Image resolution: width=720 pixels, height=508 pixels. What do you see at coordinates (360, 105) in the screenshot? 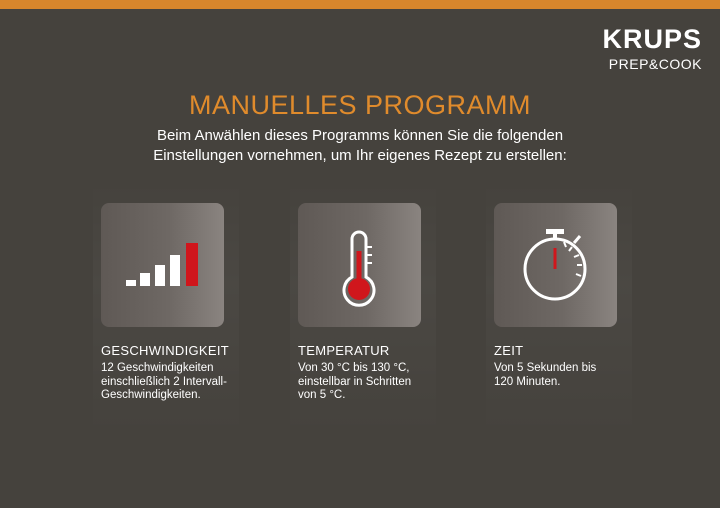
I see `page-title: MANUELLES PROGRAMM` at bounding box center [360, 105].